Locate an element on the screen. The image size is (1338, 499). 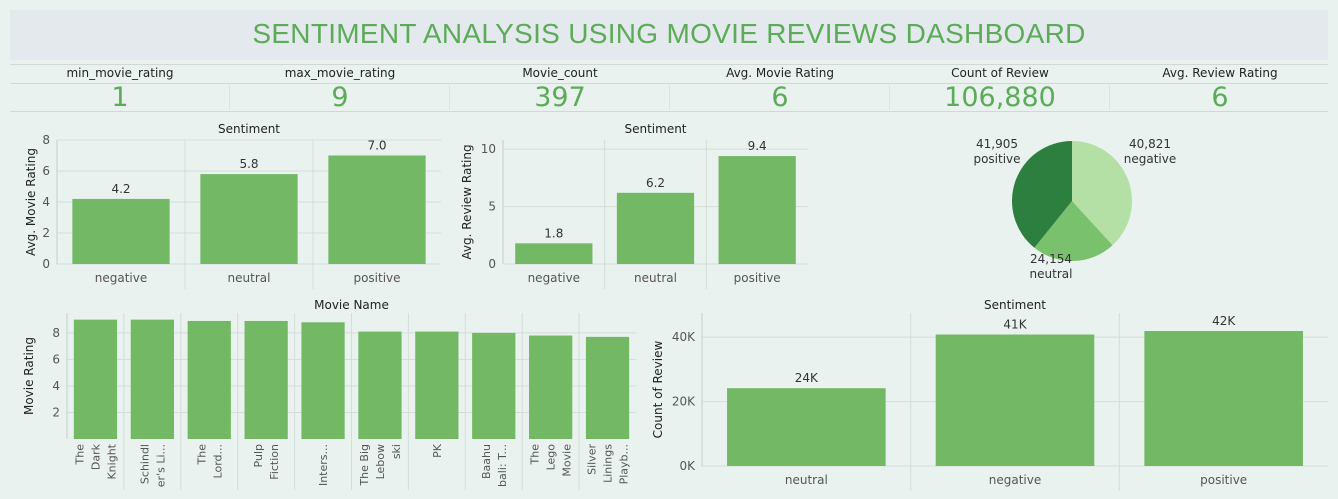
chart-avg-movie-rating-y-axis-label: Avg. Movie Rating is located at coordinates (31, 202).